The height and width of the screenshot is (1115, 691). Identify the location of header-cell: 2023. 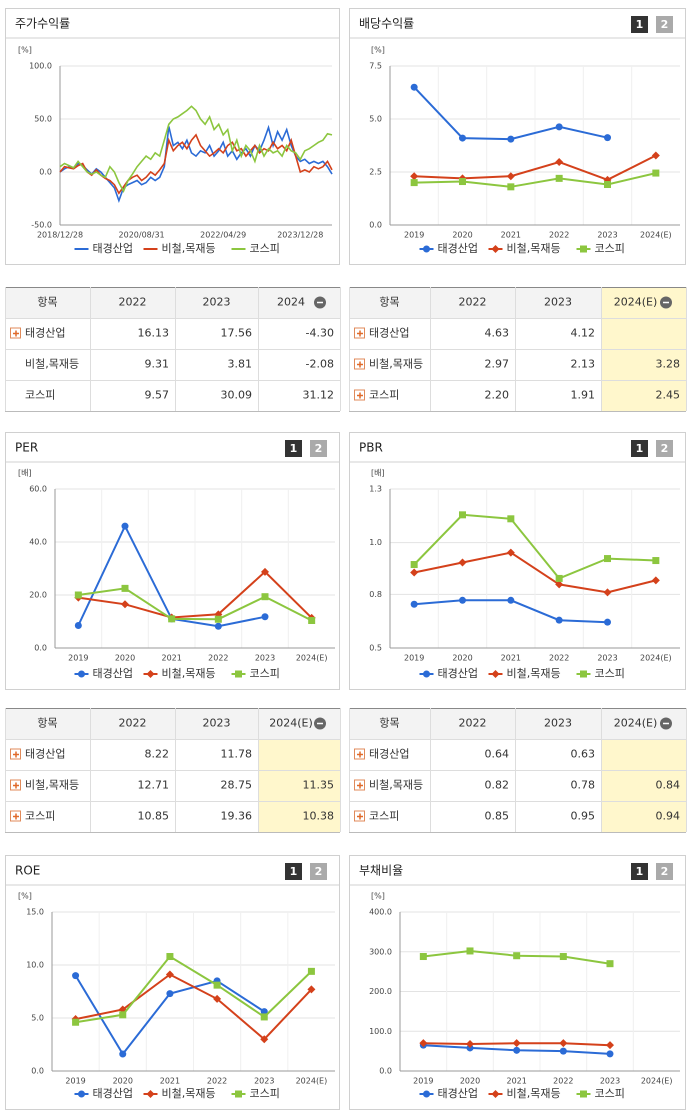
(558, 723).